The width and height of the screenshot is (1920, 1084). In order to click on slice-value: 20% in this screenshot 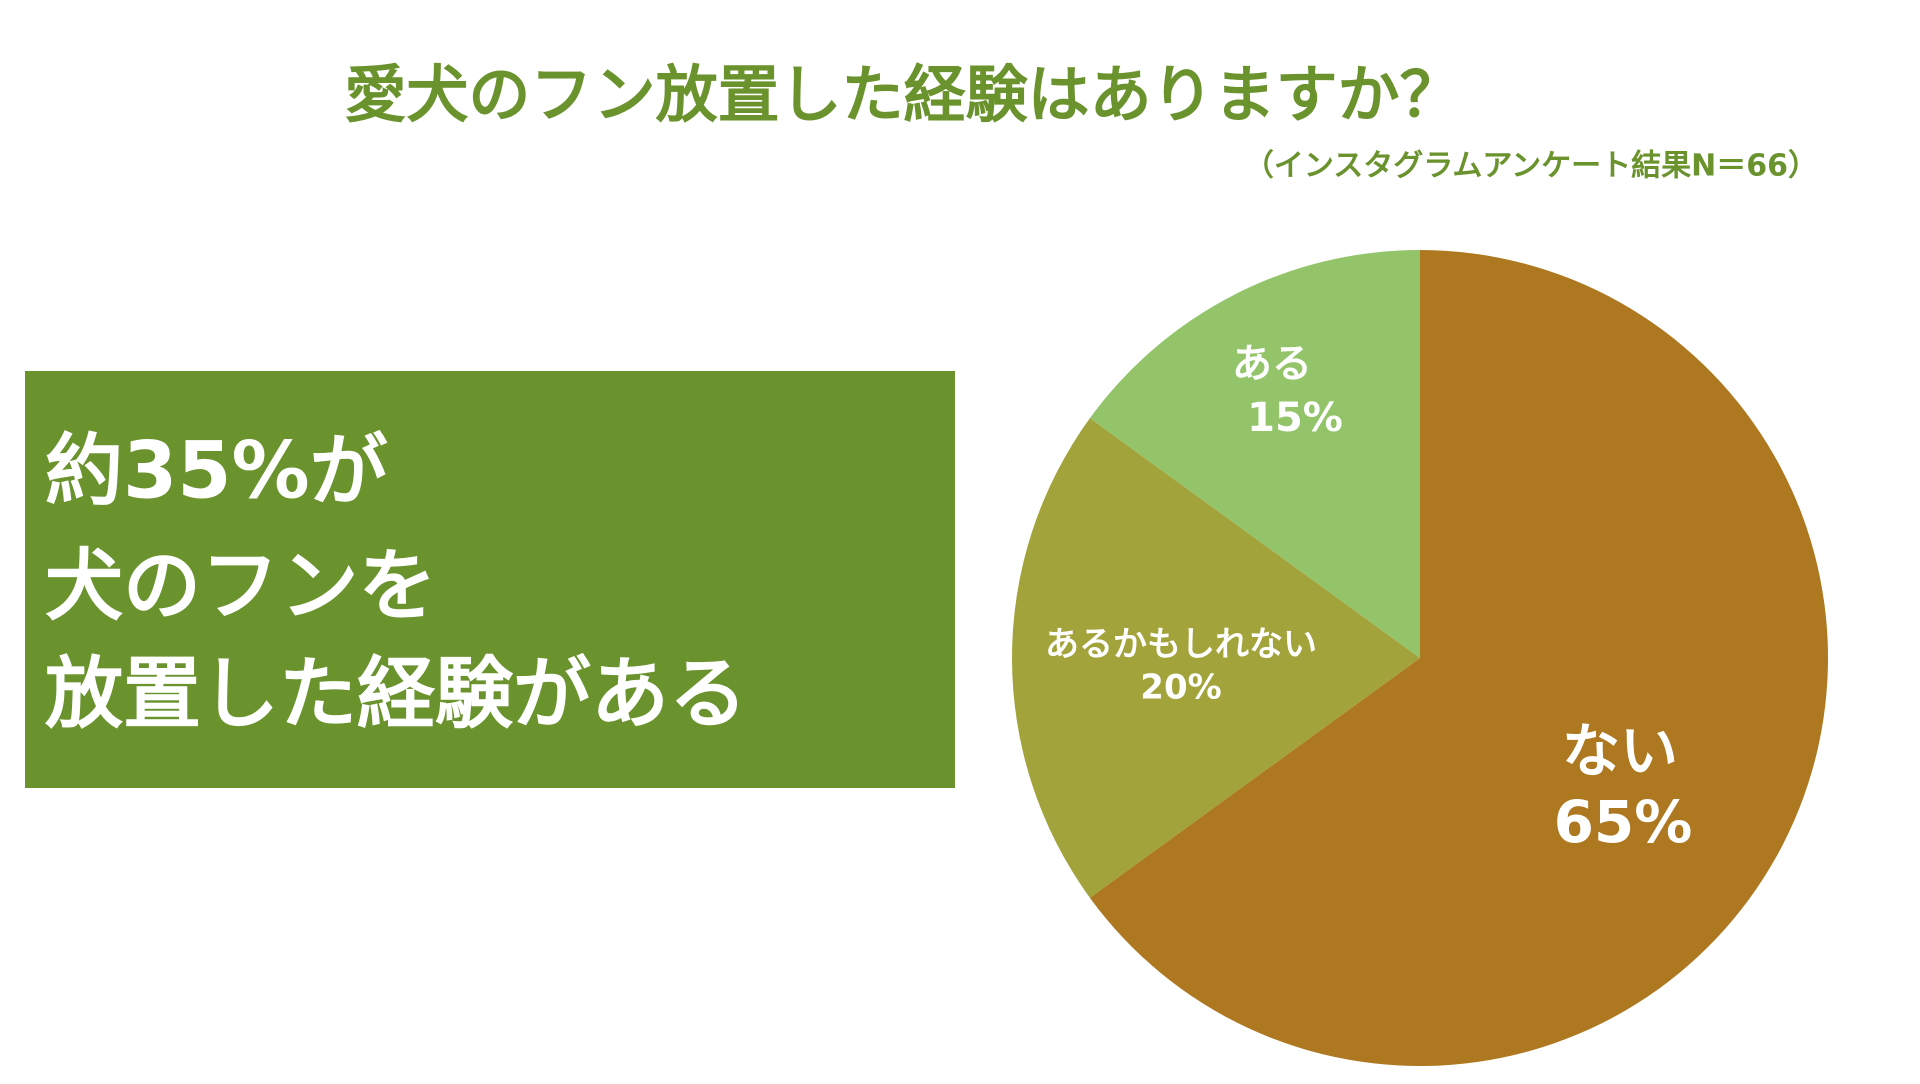, I will do `click(1180, 688)`.